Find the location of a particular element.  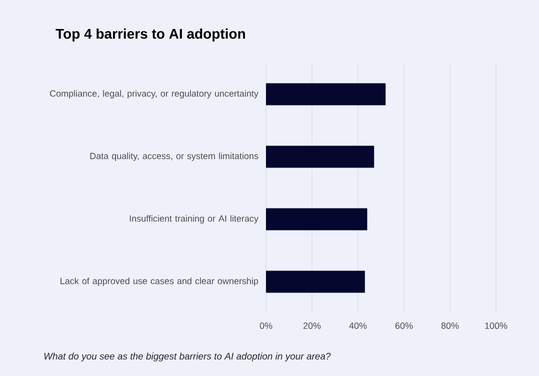

text: Top 4 barriers to AI adoption is located at coordinates (150, 35).